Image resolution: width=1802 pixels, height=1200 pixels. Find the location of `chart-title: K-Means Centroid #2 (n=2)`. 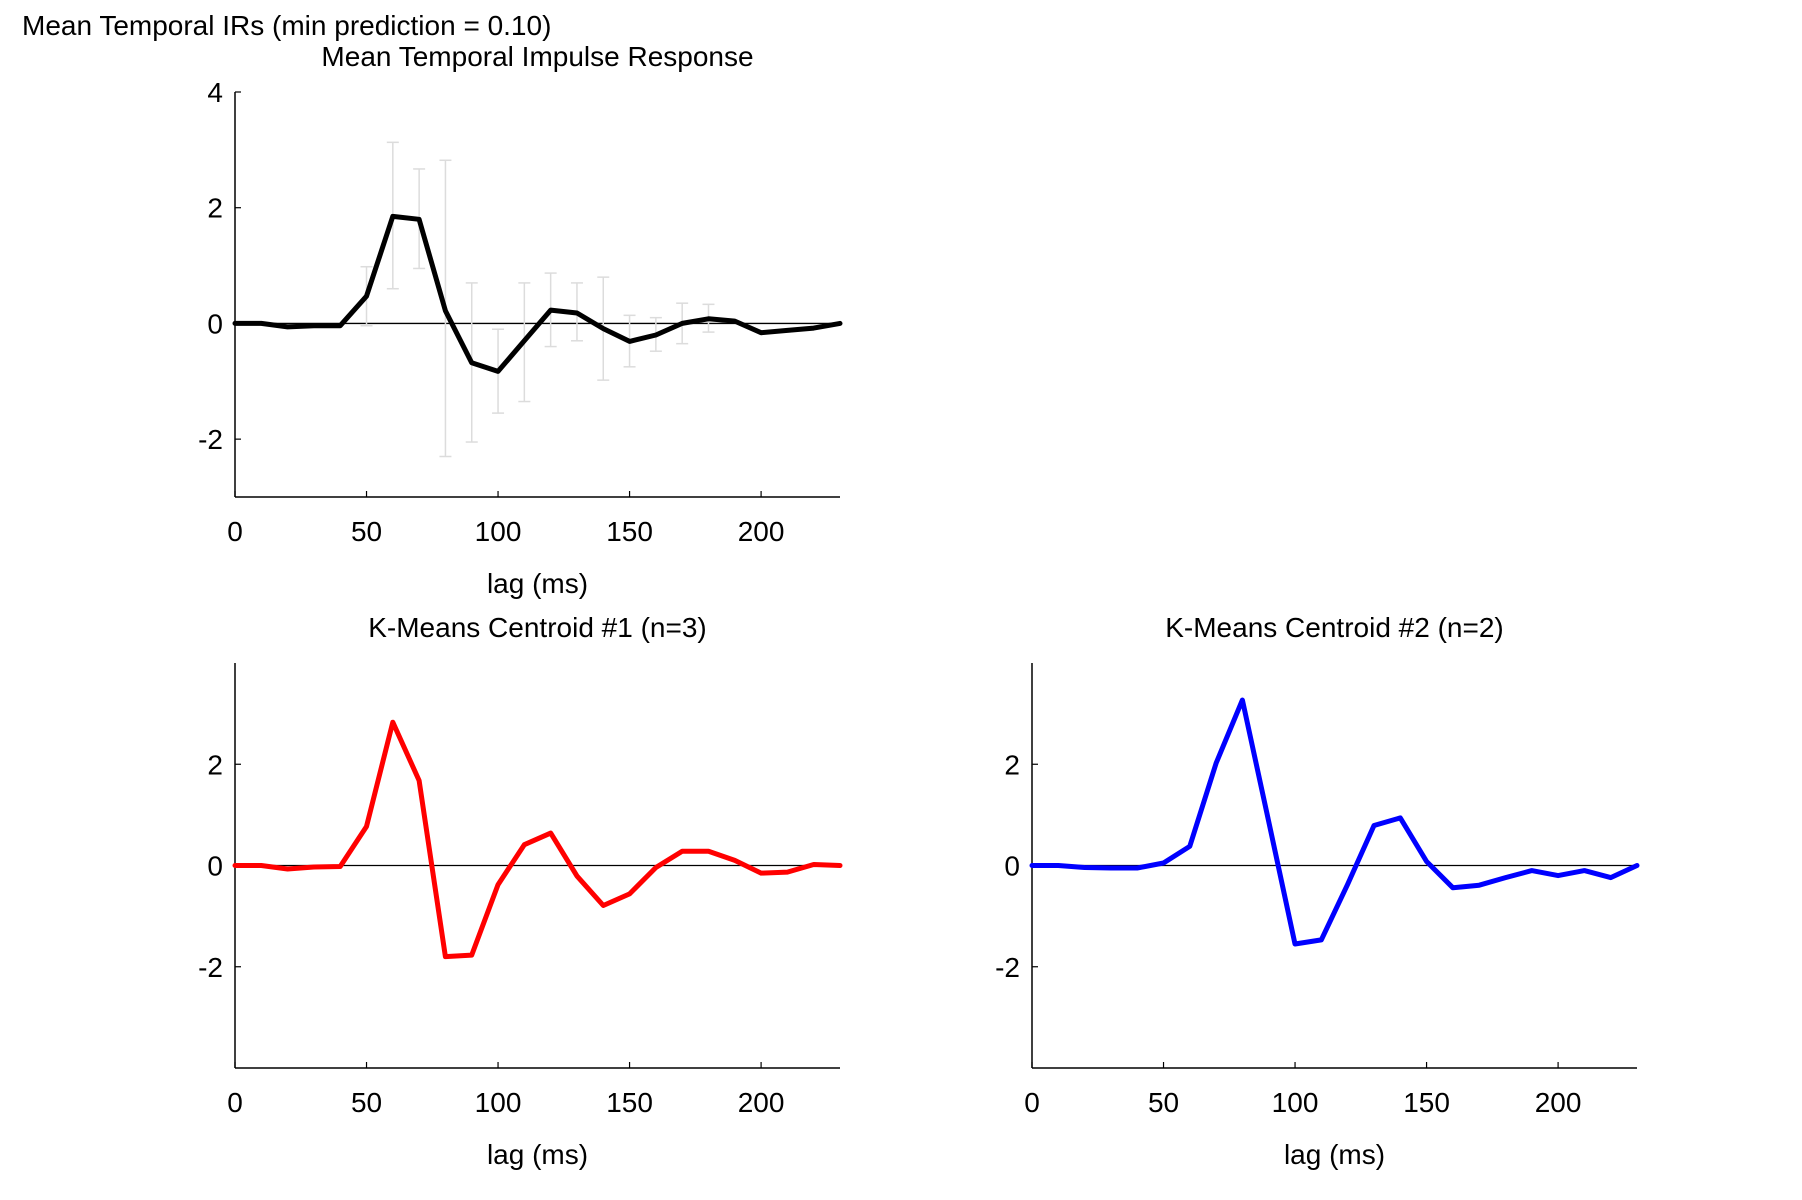

chart-title: K-Means Centroid #2 (n=2) is located at coordinates (1334, 627).